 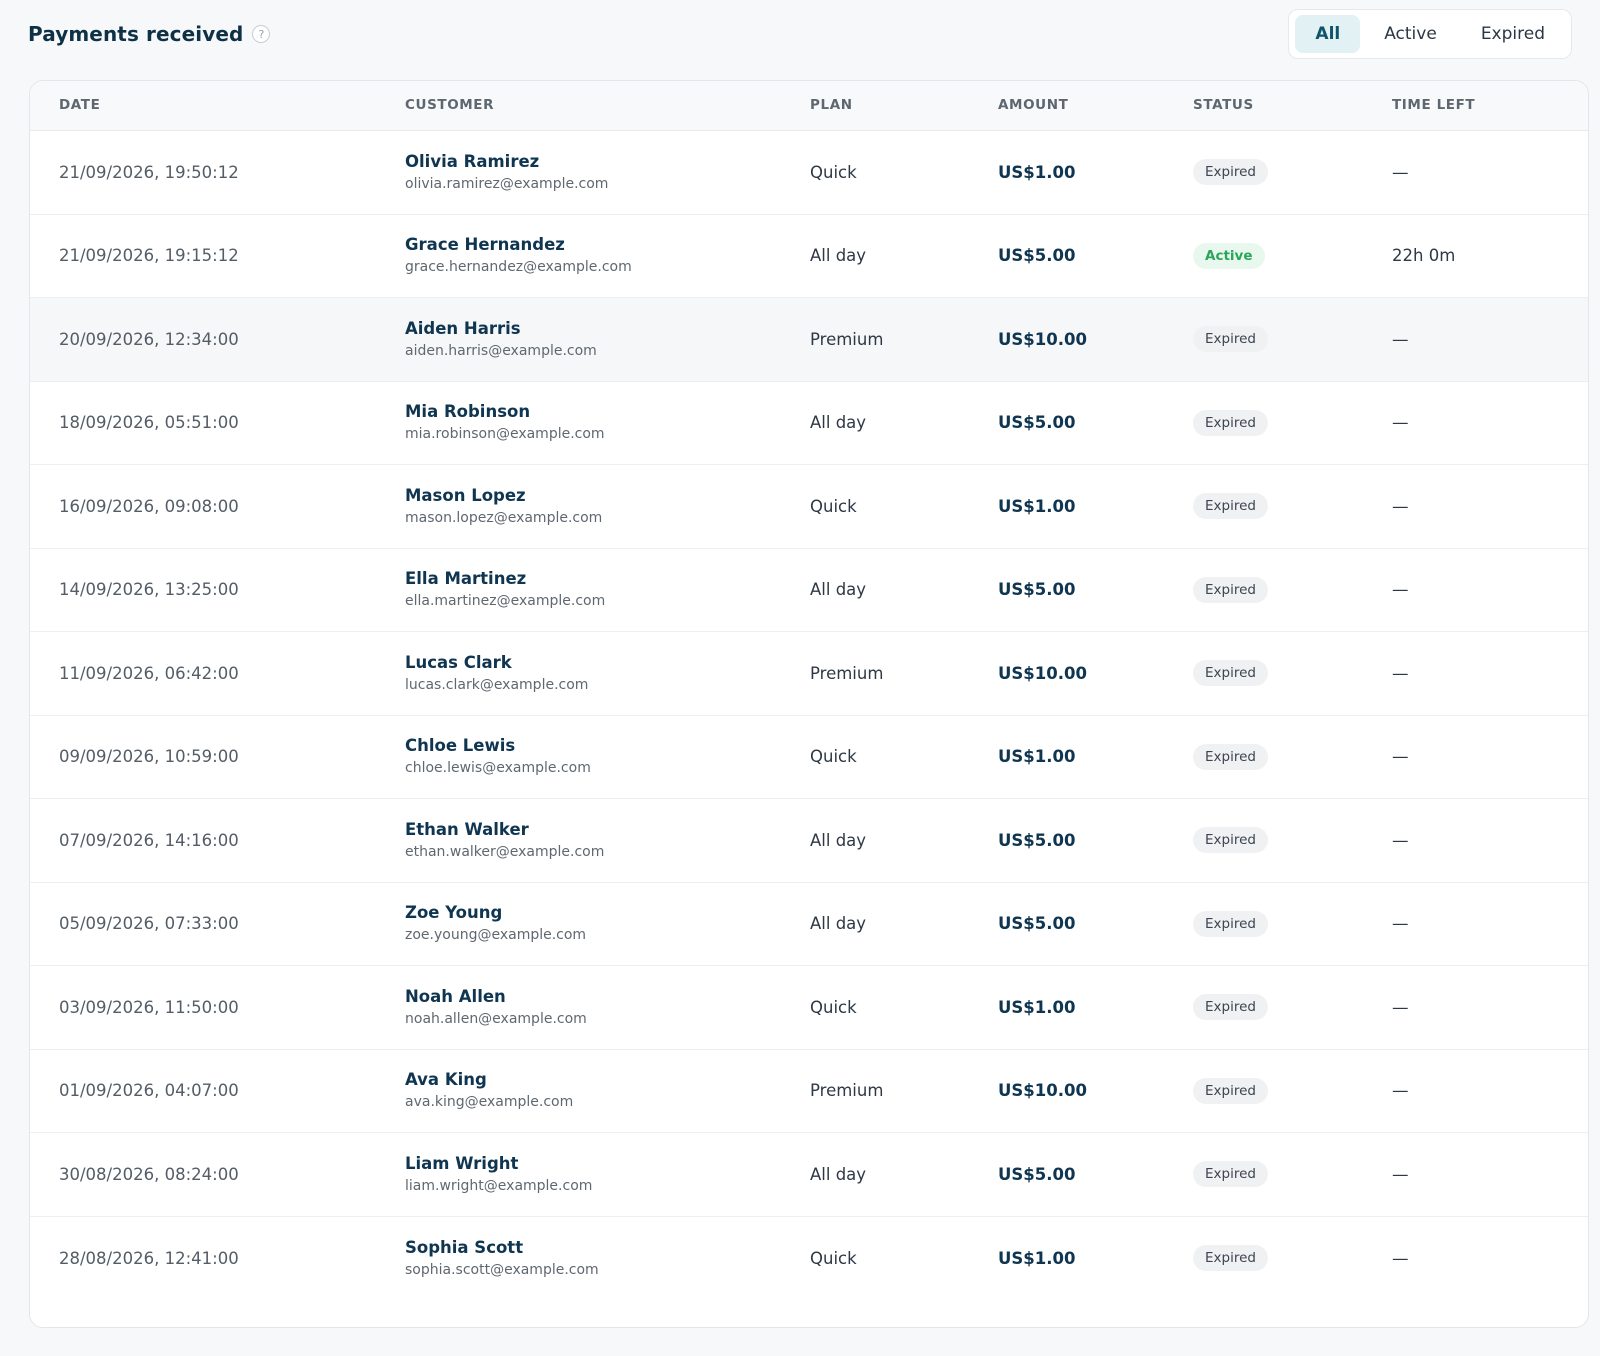 What do you see at coordinates (504, 517) in the screenshot?
I see `customer-email: mason.lopez@example.com` at bounding box center [504, 517].